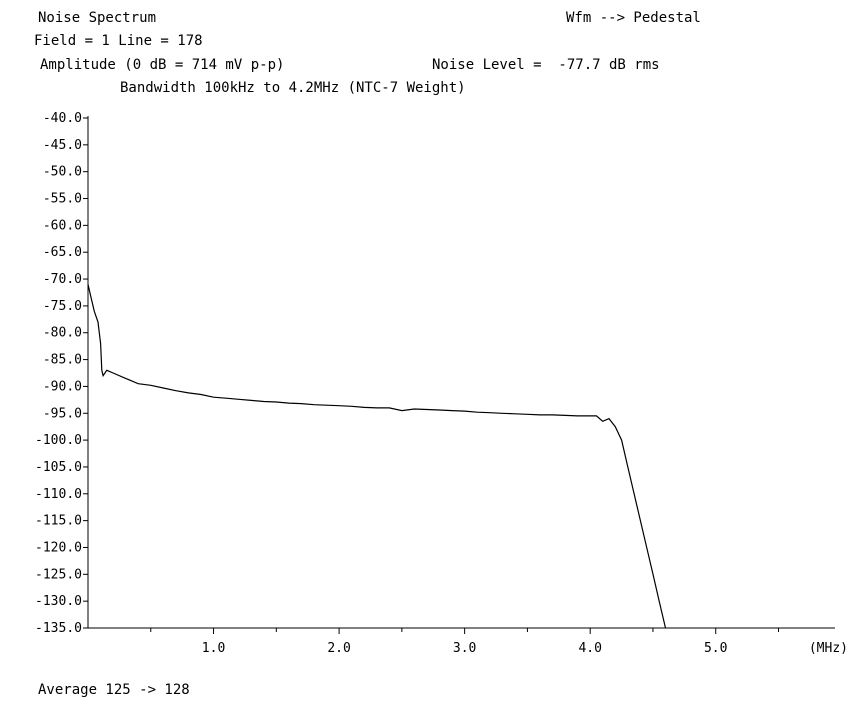 This screenshot has height=705, width=857. Describe the element at coordinates (62, 225) in the screenshot. I see `y-tick-label: -60.0` at that location.